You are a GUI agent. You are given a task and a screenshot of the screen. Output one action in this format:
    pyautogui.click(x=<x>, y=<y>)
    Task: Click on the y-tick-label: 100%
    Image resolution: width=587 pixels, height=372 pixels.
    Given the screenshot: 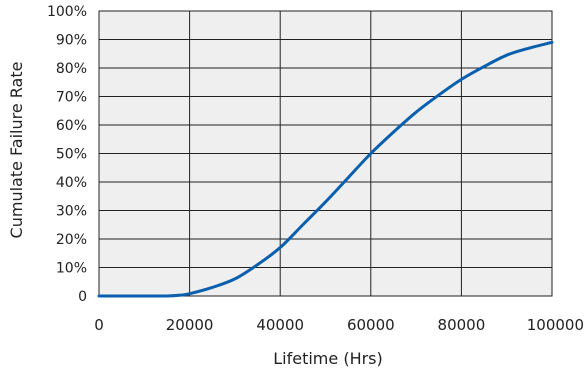 What is the action you would take?
    pyautogui.click(x=67, y=12)
    